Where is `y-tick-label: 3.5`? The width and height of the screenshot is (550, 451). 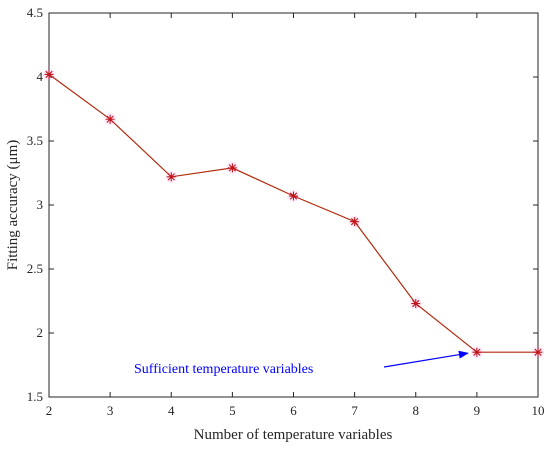 y-tick-label: 3.5 is located at coordinates (35, 140).